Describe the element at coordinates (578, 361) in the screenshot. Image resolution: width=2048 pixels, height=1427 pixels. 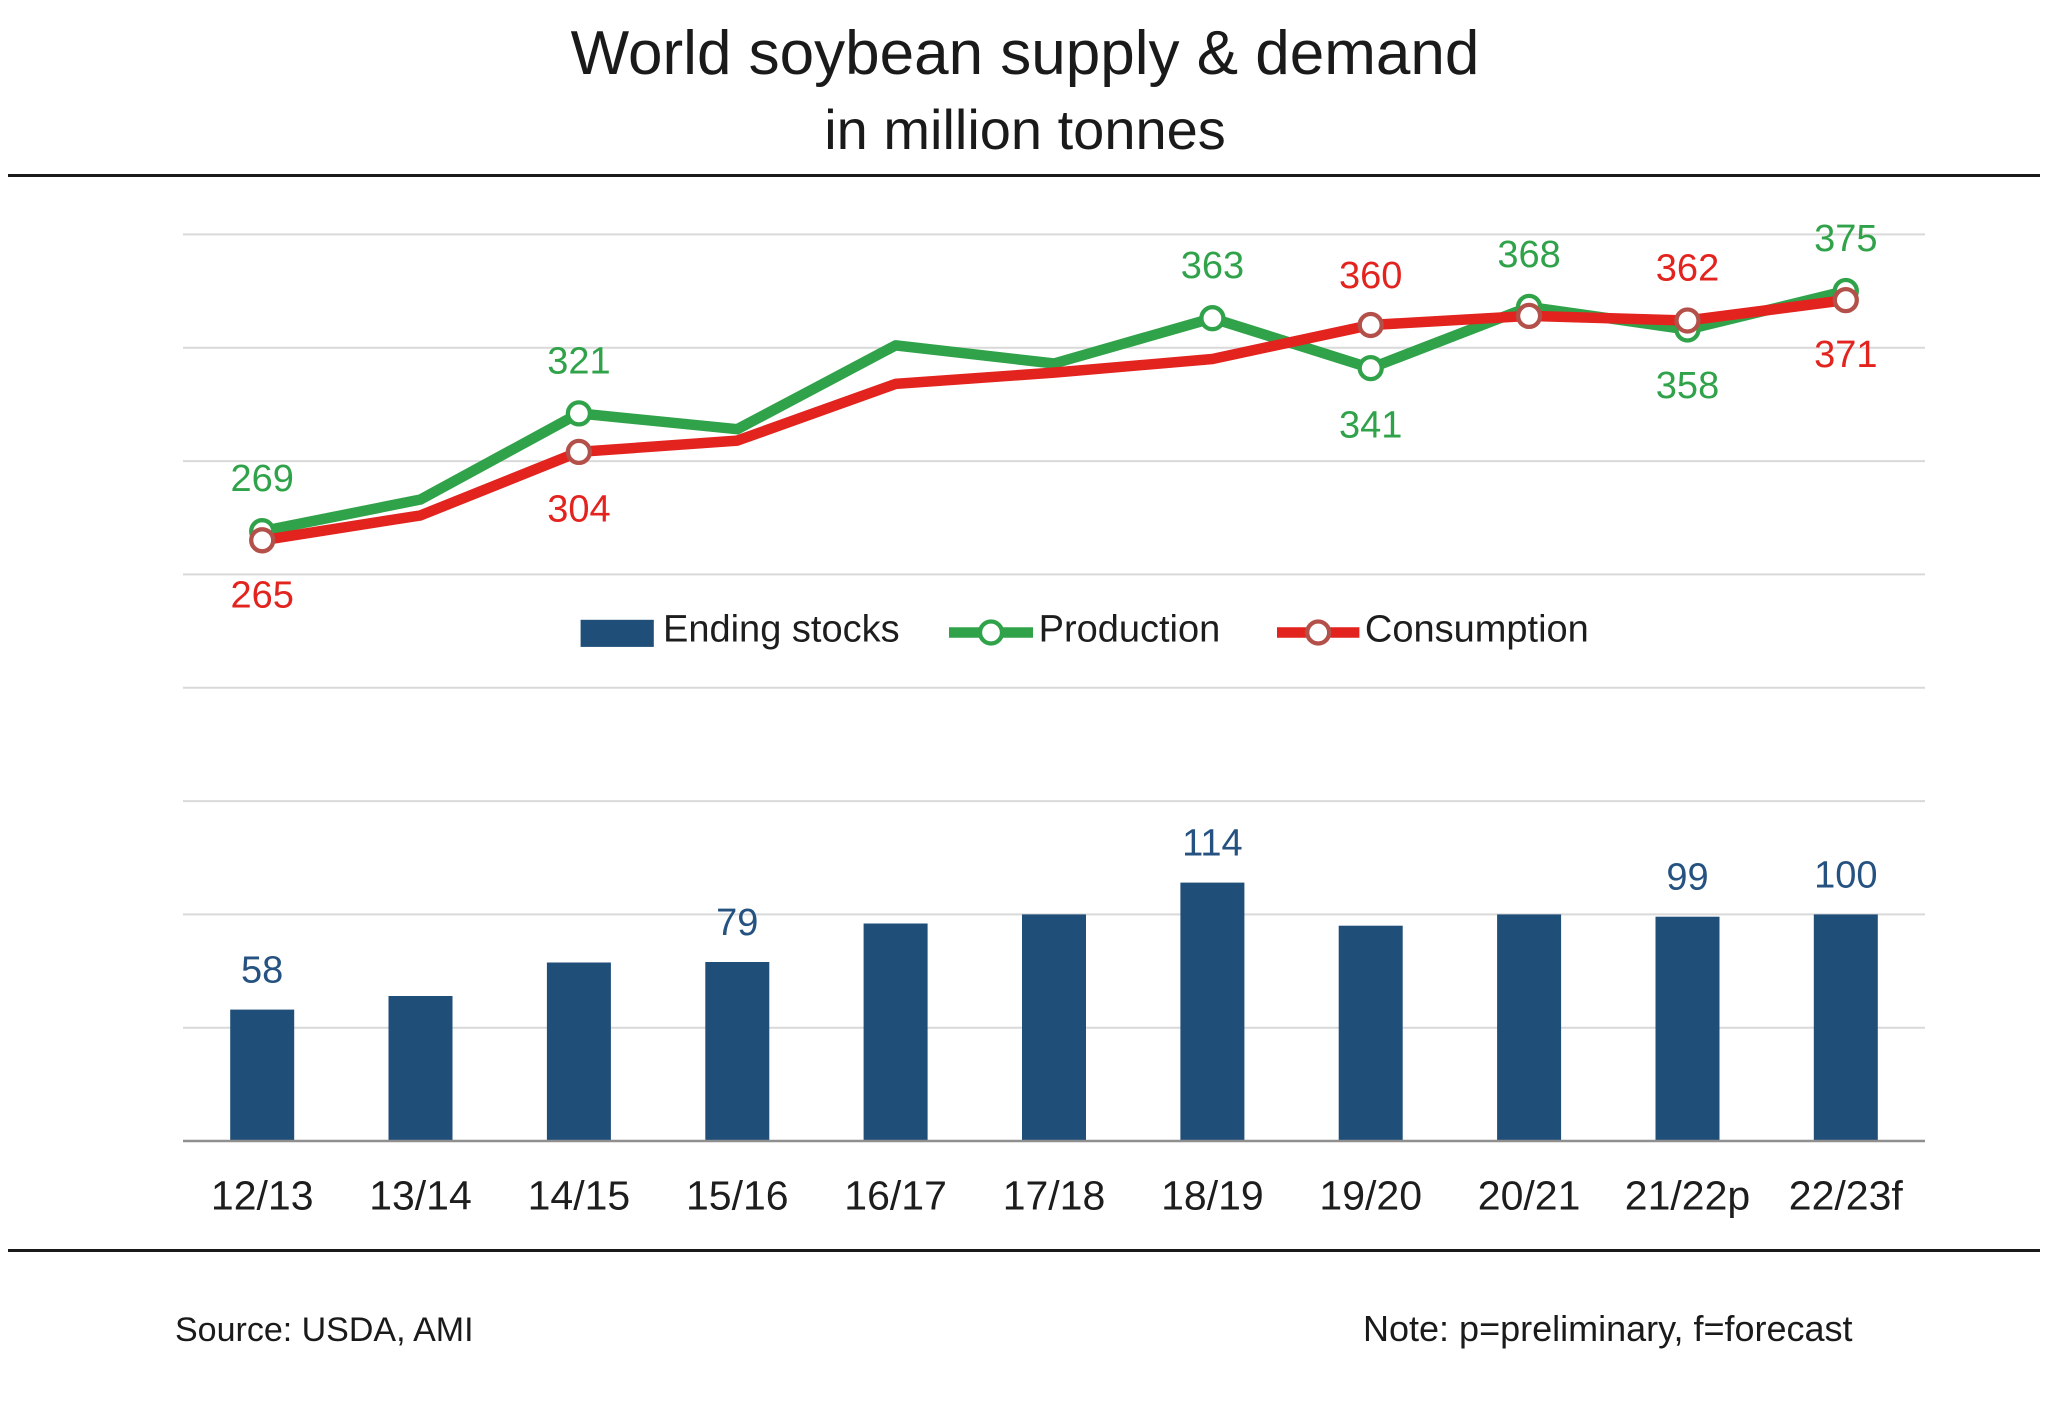
I see `svg-text: 321` at that location.